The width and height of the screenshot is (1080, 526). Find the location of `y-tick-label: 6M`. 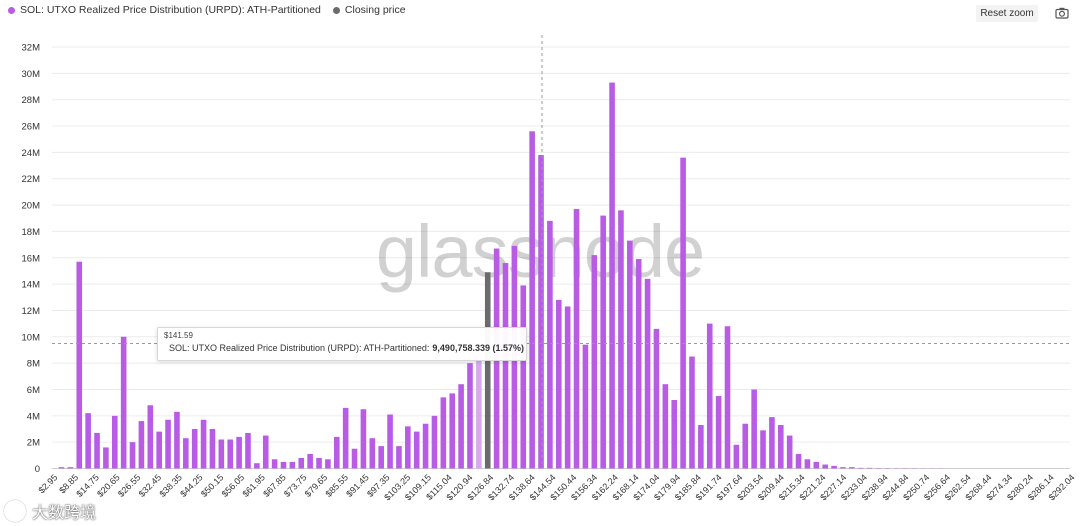

y-tick-label: 6M is located at coordinates (33, 390).